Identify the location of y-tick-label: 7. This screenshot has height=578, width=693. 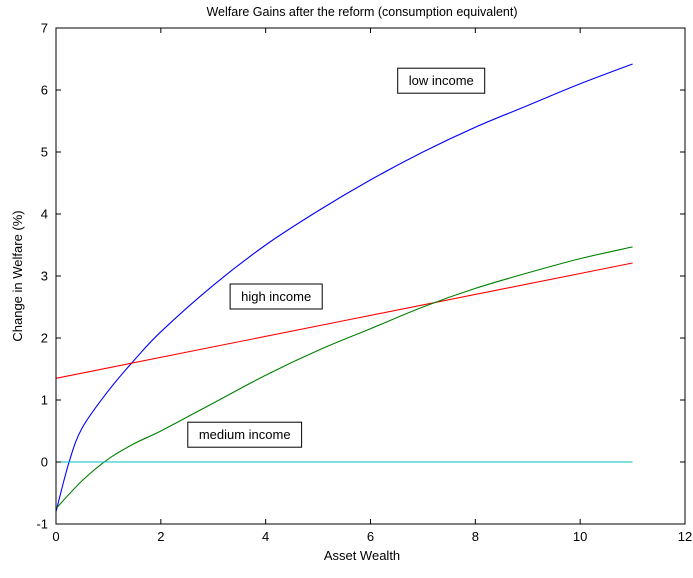
(44, 28).